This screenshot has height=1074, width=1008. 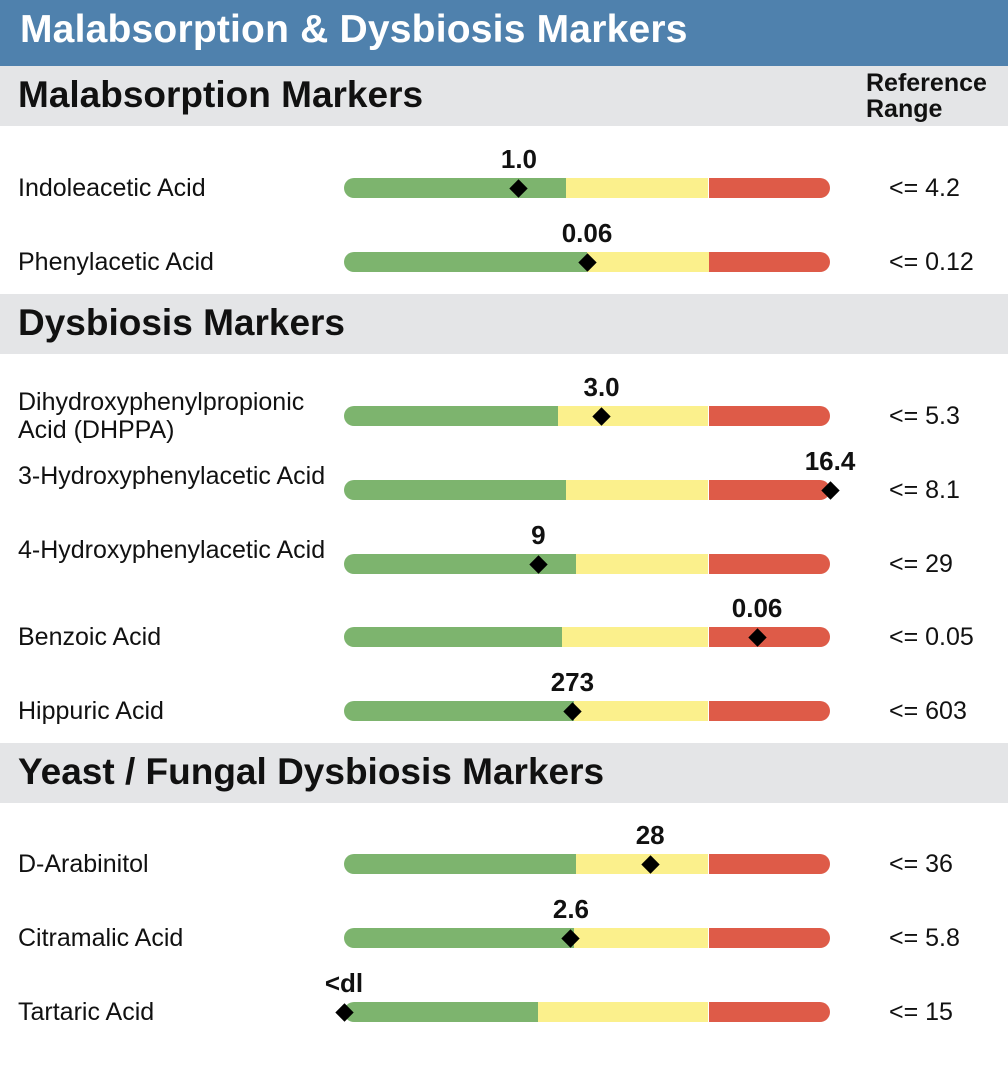 I want to click on reference-range: <= 15, so click(x=921, y=1012).